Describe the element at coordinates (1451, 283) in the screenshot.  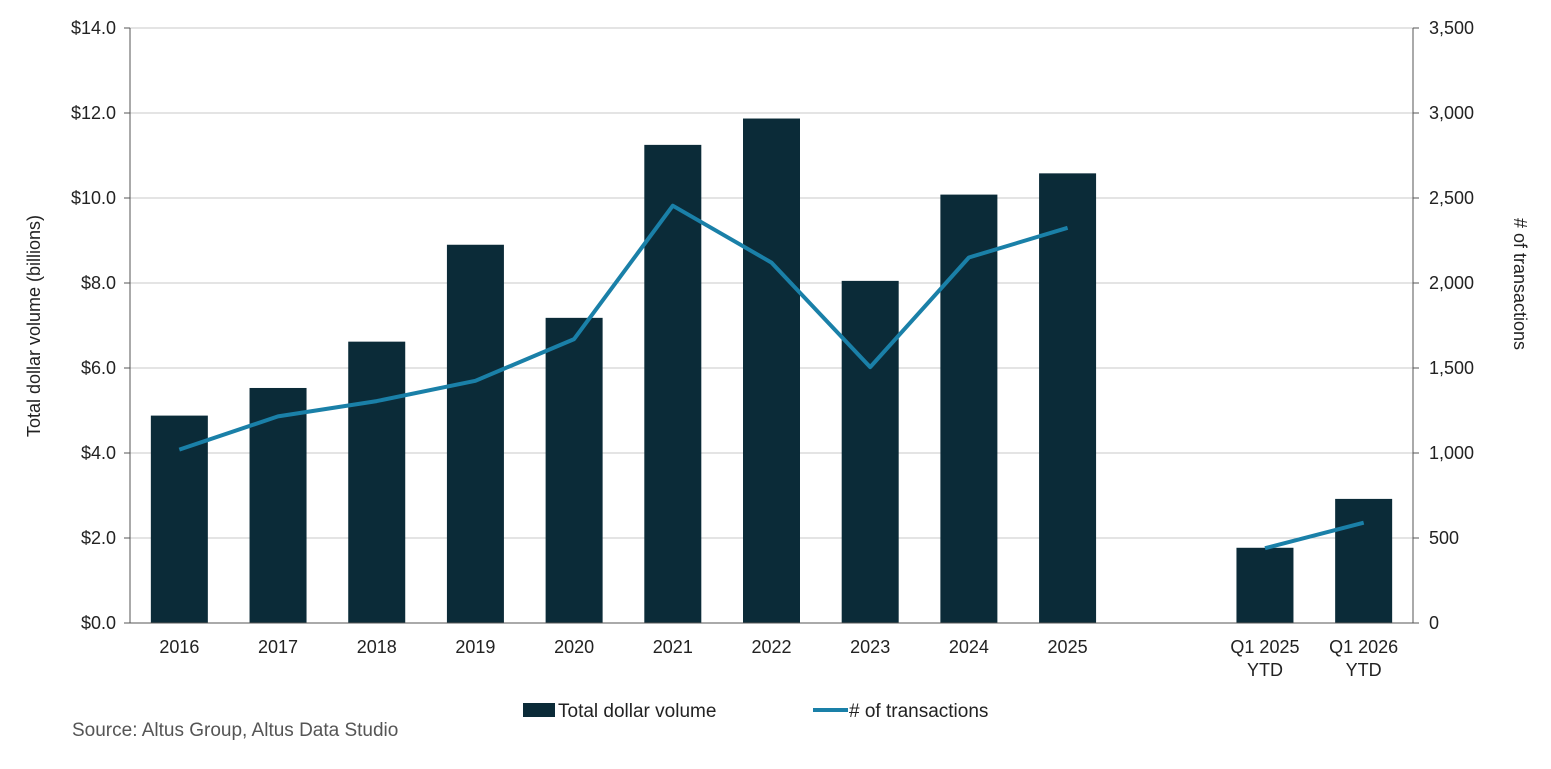
I see `y-axis-right-tick-label: 2,000` at that location.